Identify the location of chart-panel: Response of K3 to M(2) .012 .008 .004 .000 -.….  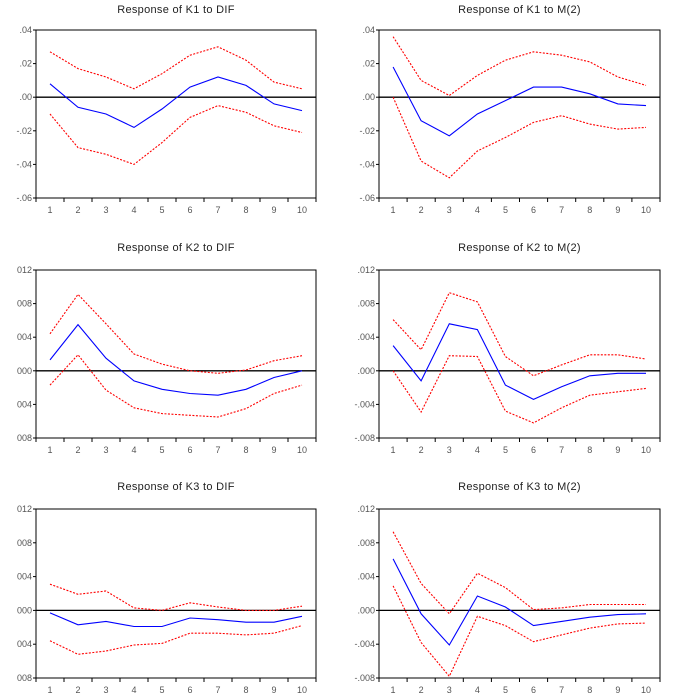
(507, 588).